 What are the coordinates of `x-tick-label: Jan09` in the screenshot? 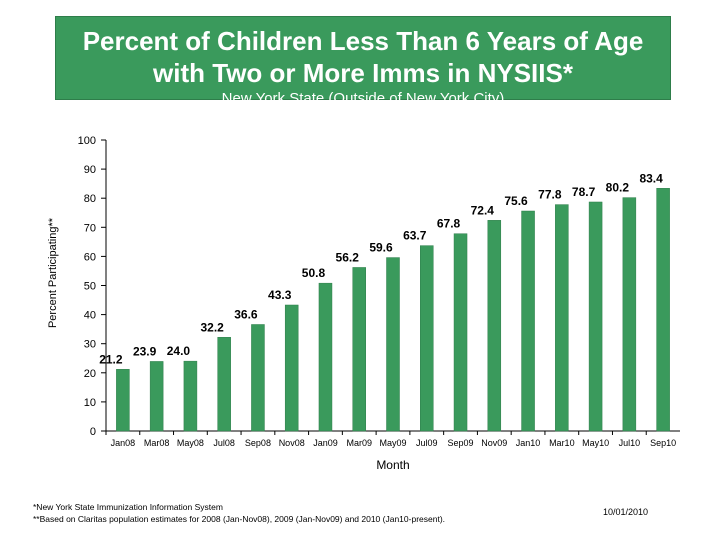 It's located at (325, 443).